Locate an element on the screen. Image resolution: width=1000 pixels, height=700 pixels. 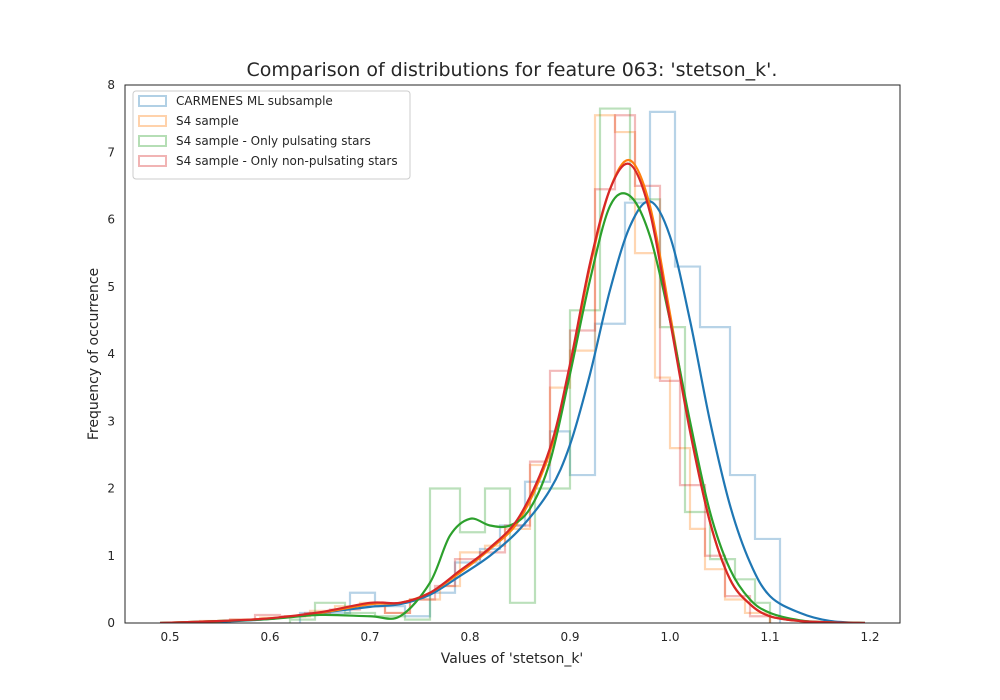
legend-item-carmenes-ml-subsample: CARMENES ML subsample is located at coordinates (235, 101).